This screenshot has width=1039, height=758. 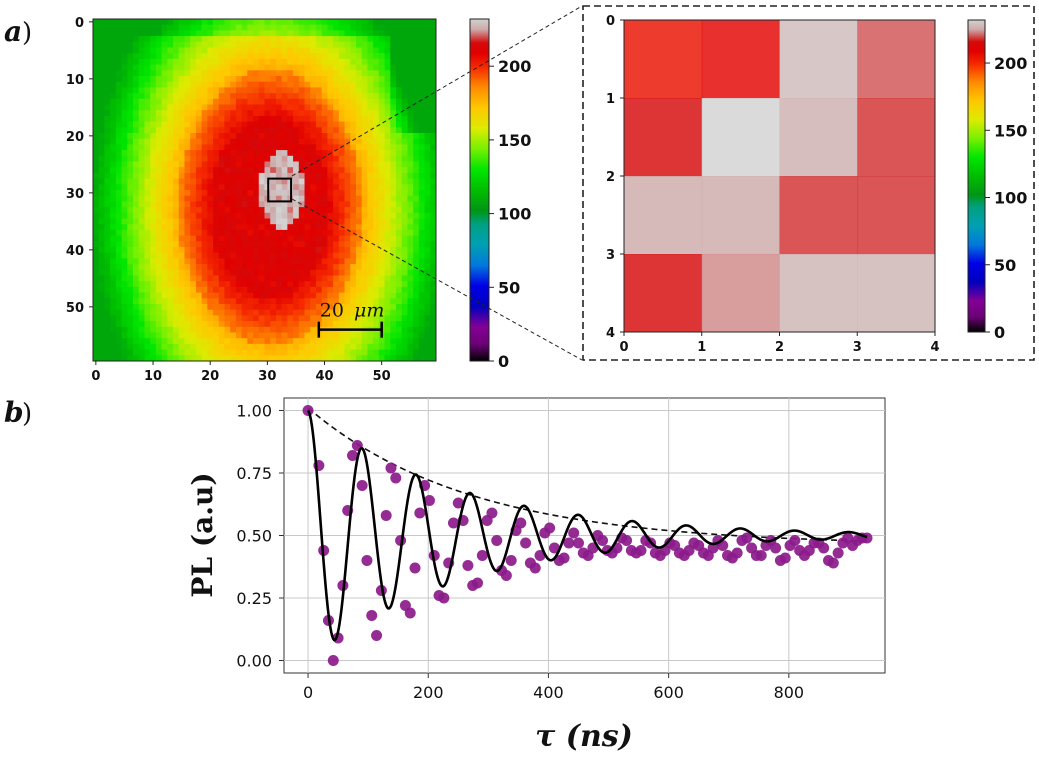 What do you see at coordinates (896, 59) in the screenshot?
I see `zoom-cell` at bounding box center [896, 59].